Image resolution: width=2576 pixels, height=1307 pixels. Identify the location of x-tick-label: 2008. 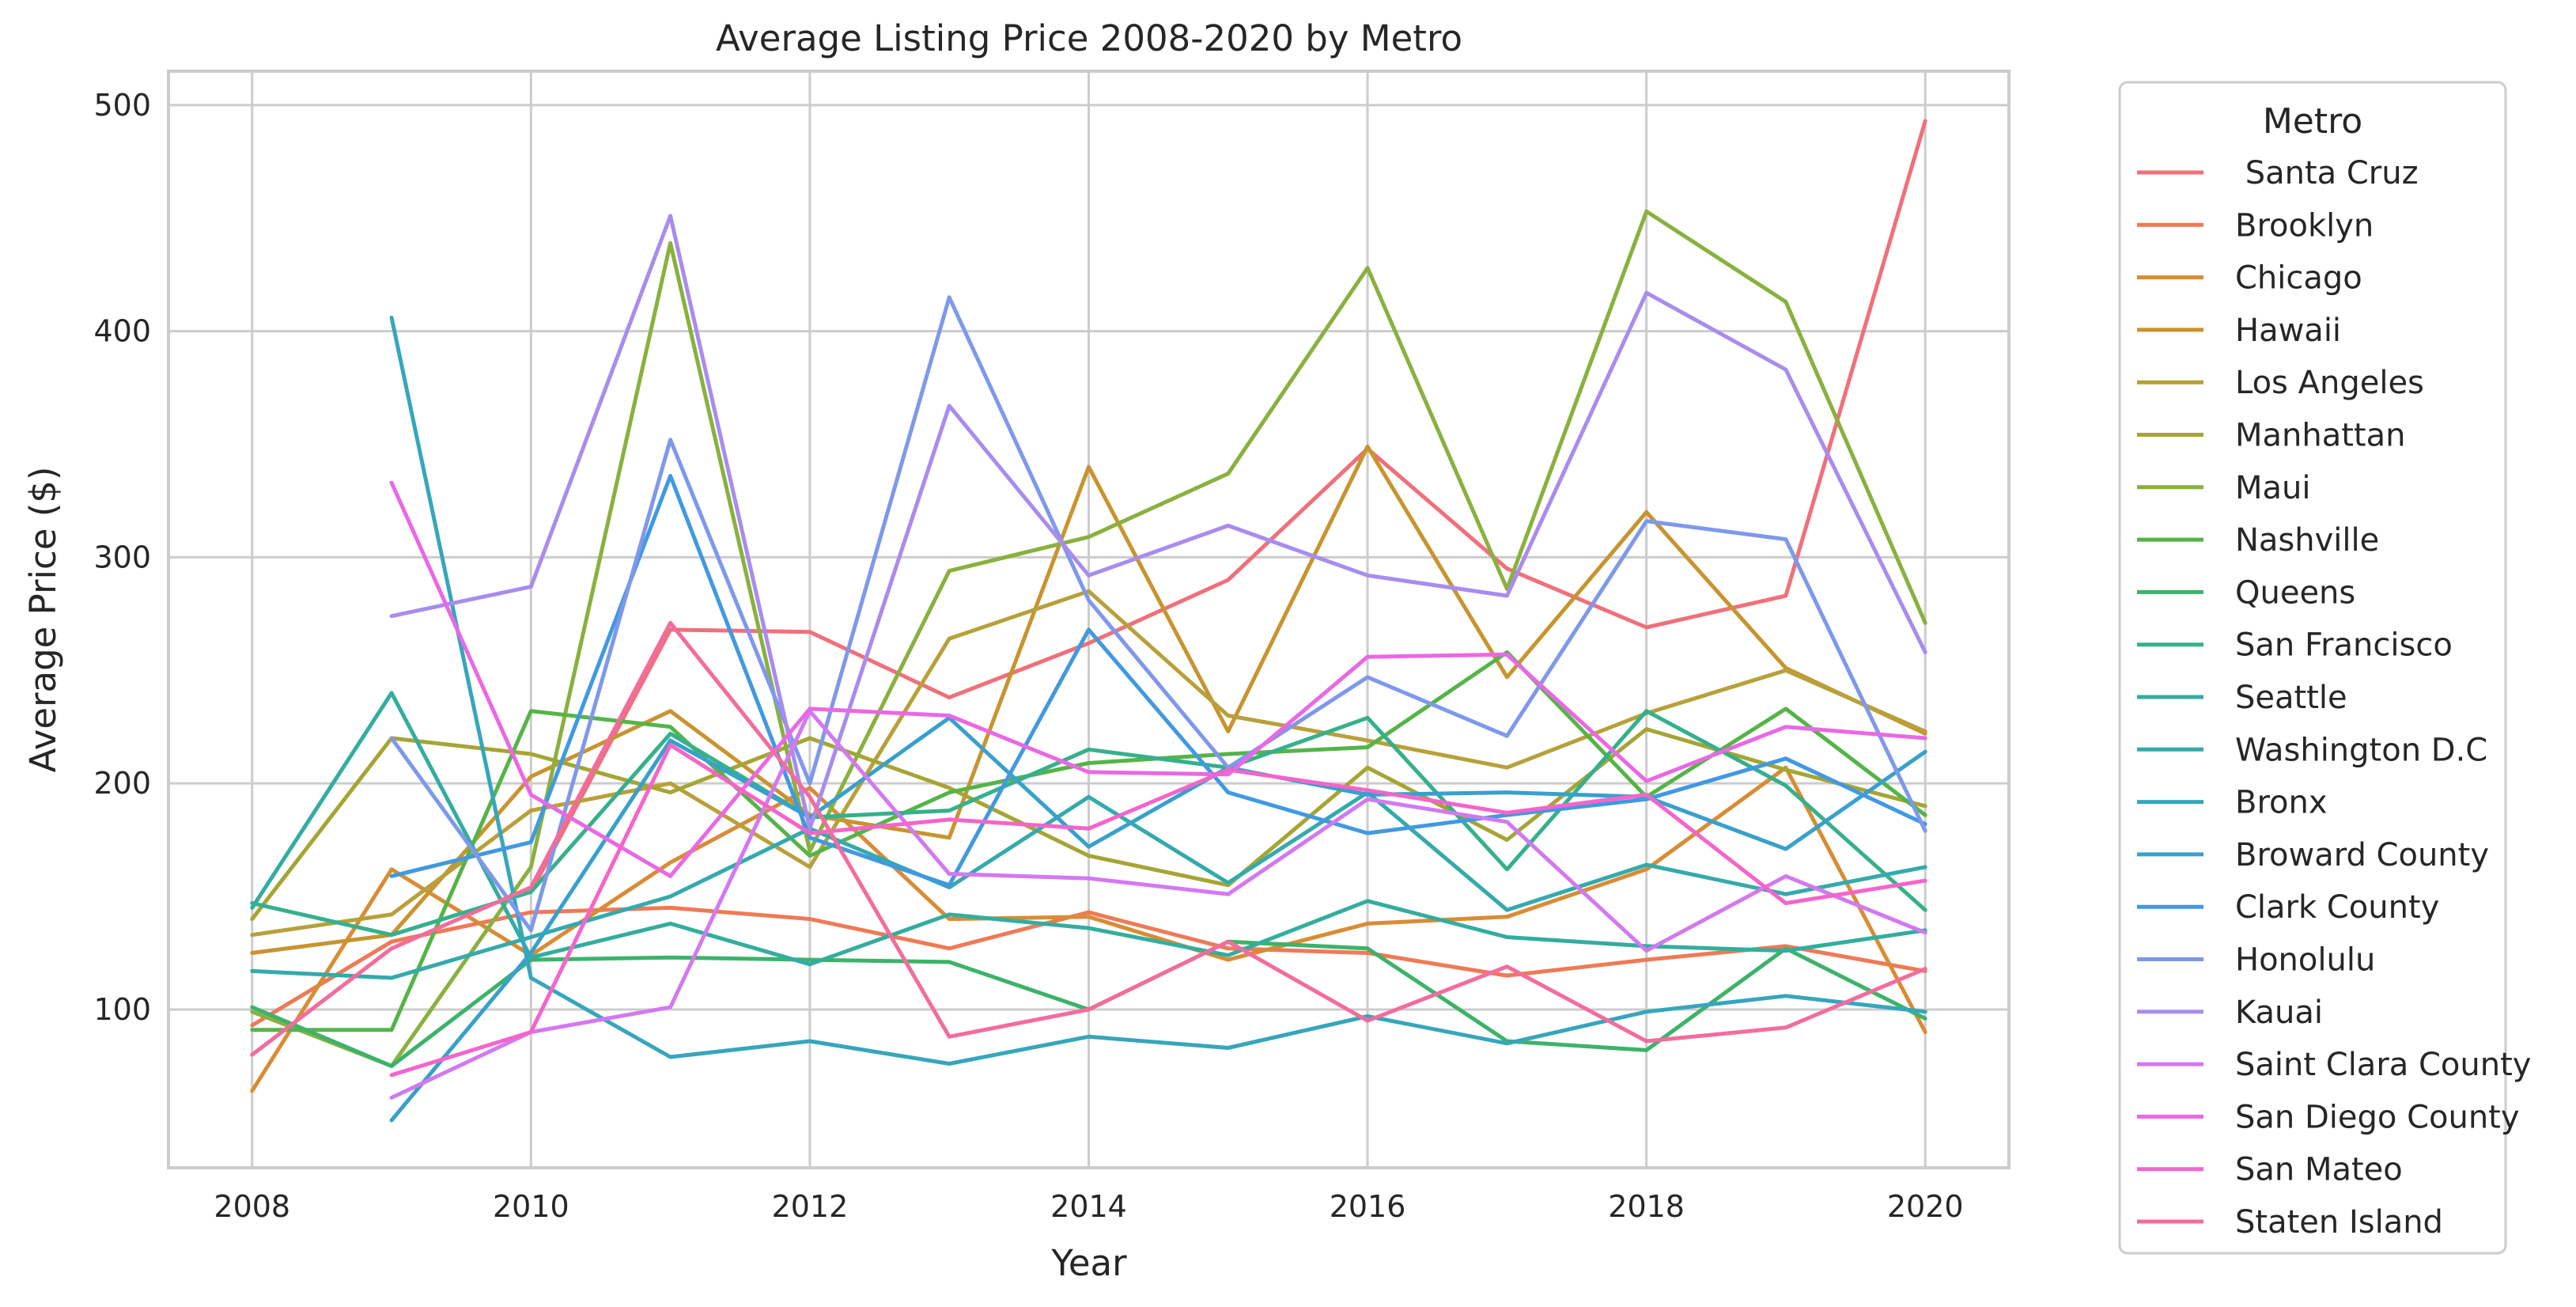
(252, 1207).